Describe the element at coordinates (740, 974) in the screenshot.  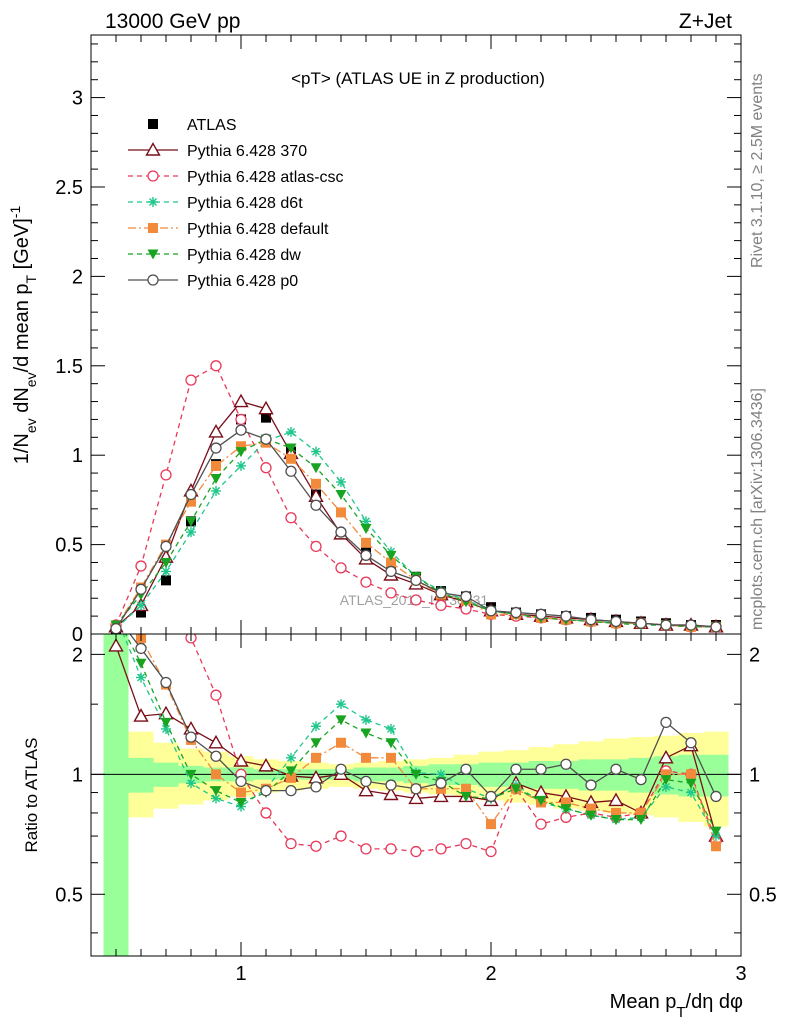
I see `x-tick-label: 3` at that location.